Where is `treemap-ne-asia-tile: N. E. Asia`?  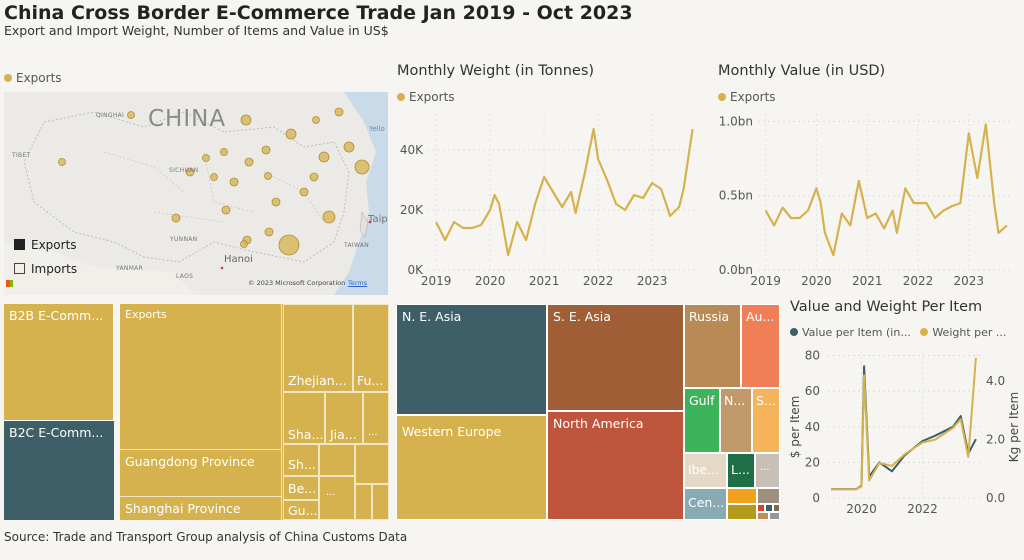
treemap-ne-asia-tile: N. E. Asia is located at coordinates (471, 359).